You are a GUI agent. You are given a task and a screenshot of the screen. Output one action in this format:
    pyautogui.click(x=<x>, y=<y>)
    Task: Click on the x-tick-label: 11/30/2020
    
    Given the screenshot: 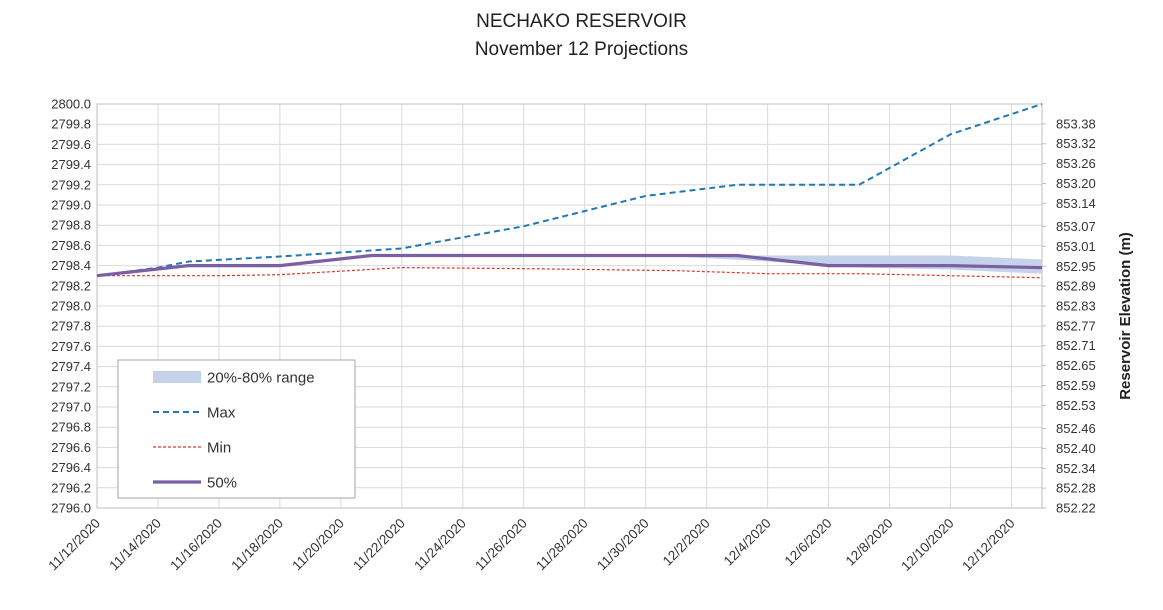 What is the action you would take?
    pyautogui.click(x=623, y=545)
    